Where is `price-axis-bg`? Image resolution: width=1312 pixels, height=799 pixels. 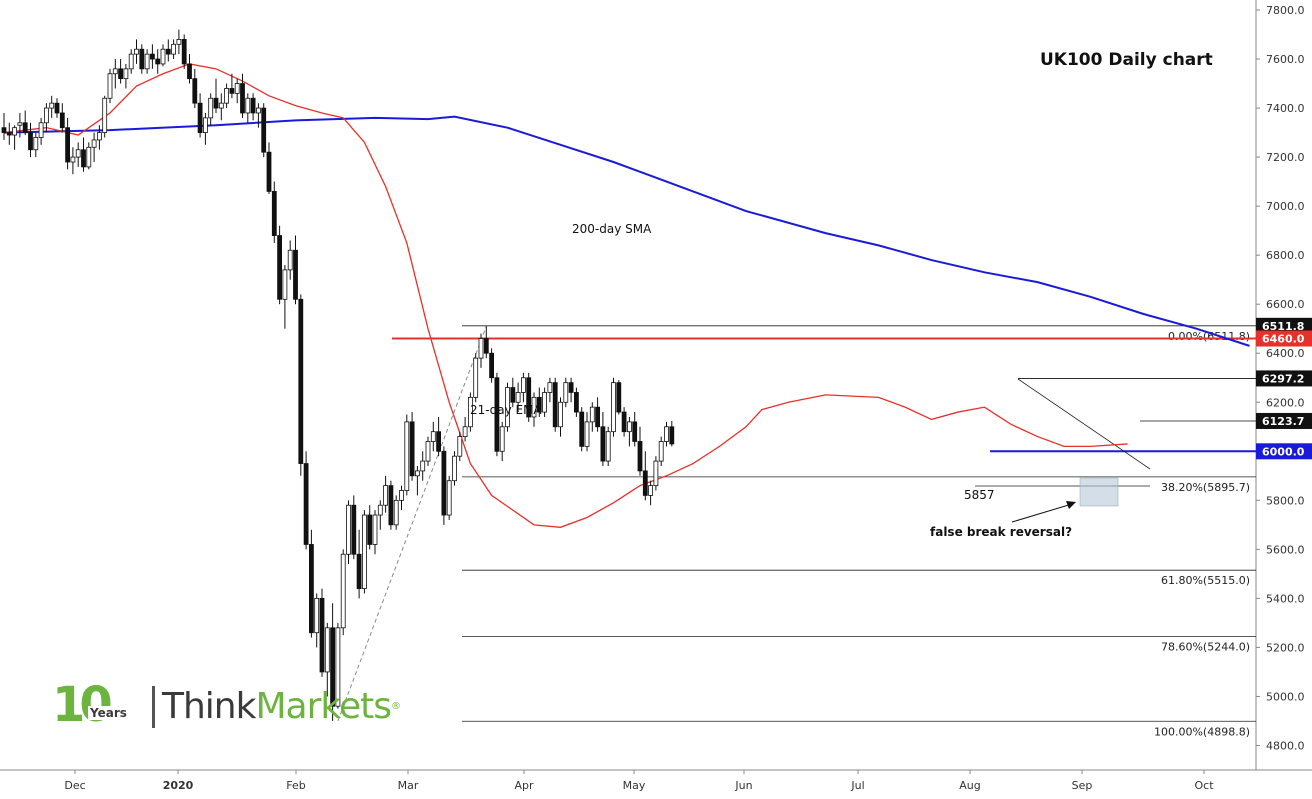 price-axis-bg is located at coordinates (1284, 399).